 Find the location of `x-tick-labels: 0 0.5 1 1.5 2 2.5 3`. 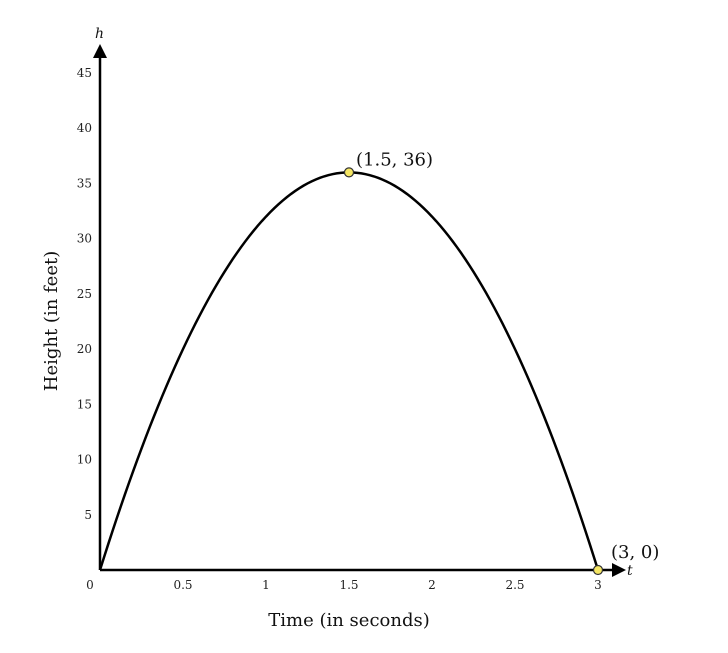

x-tick-labels: 0 0.5 1 1.5 2 2.5 3 is located at coordinates (344, 585).